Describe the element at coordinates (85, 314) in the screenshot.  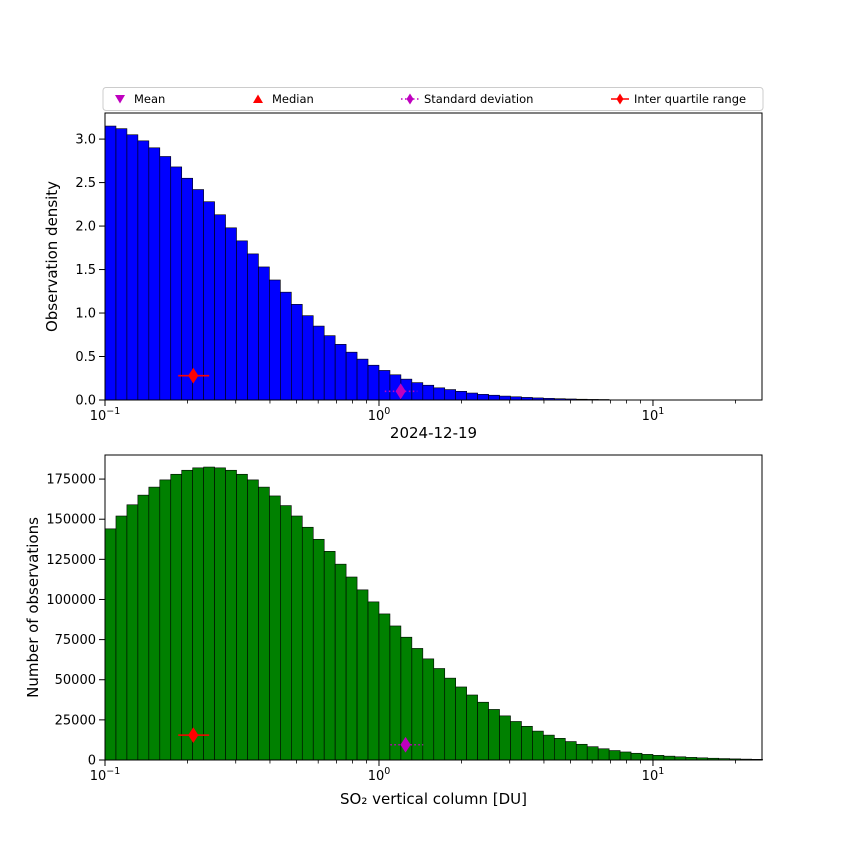
I see `y-tick-label: 1.0` at that location.